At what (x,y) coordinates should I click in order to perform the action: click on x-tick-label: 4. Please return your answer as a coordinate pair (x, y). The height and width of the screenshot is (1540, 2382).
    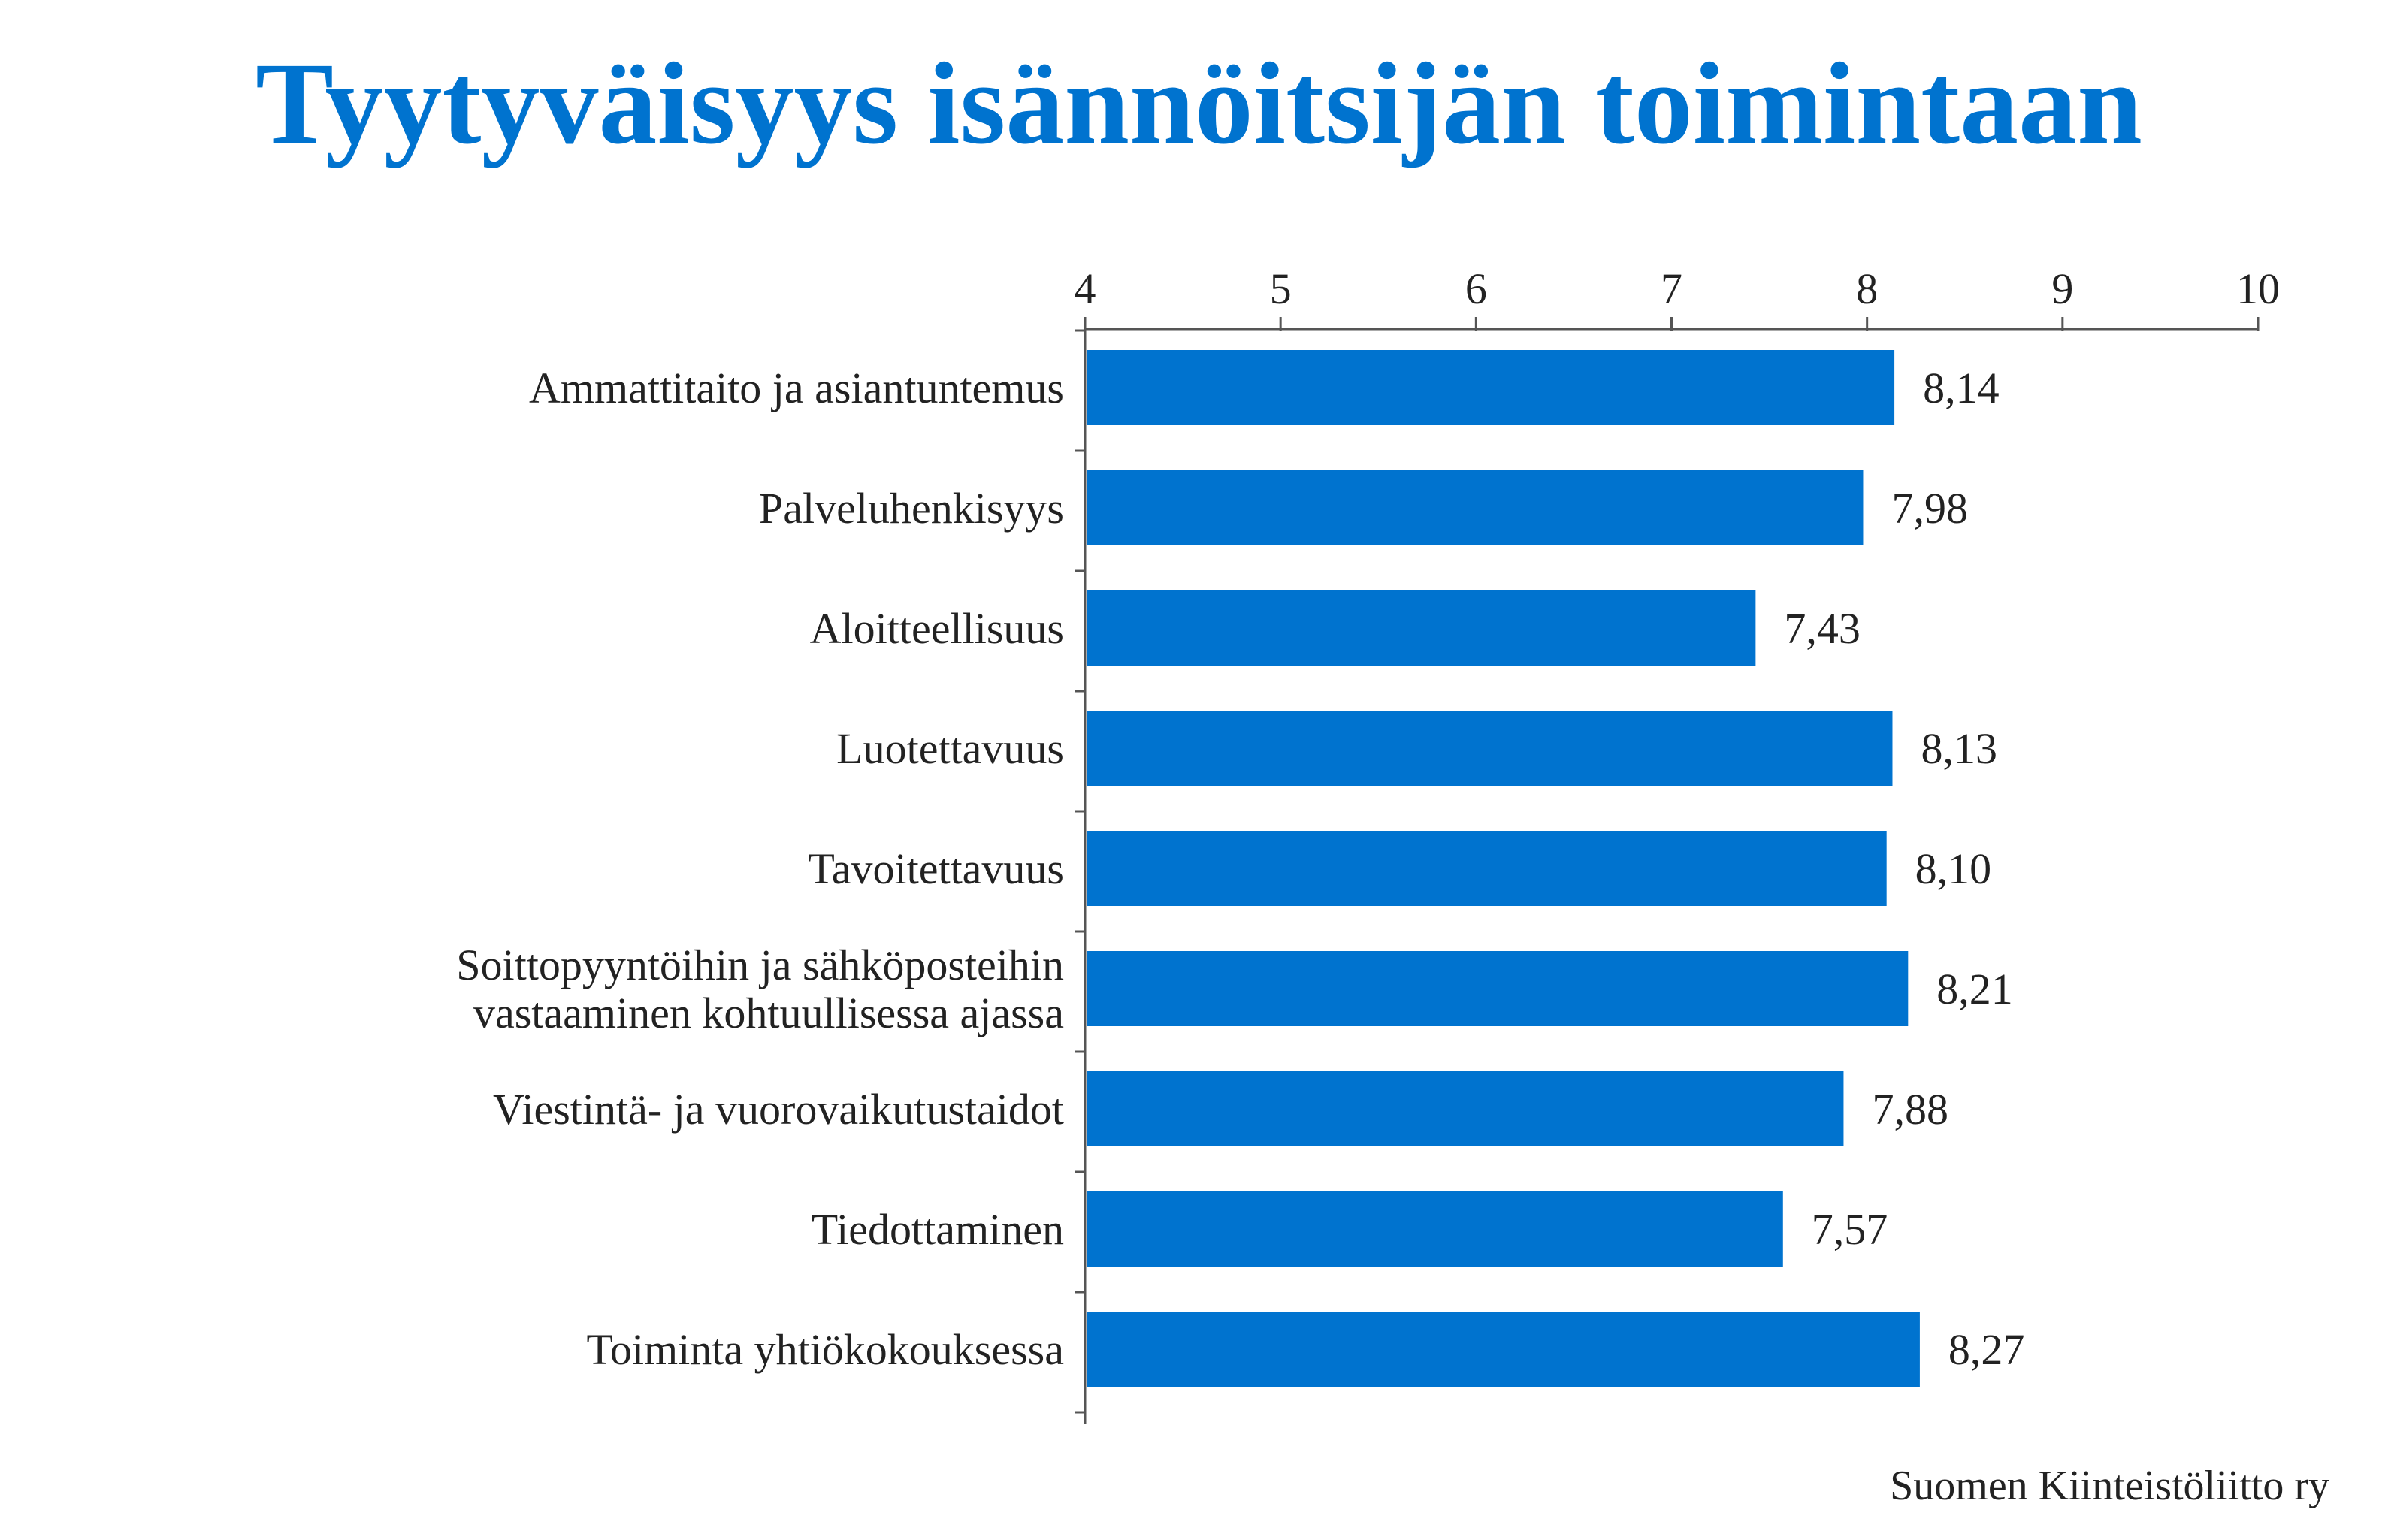
    Looking at the image, I should click on (1086, 288).